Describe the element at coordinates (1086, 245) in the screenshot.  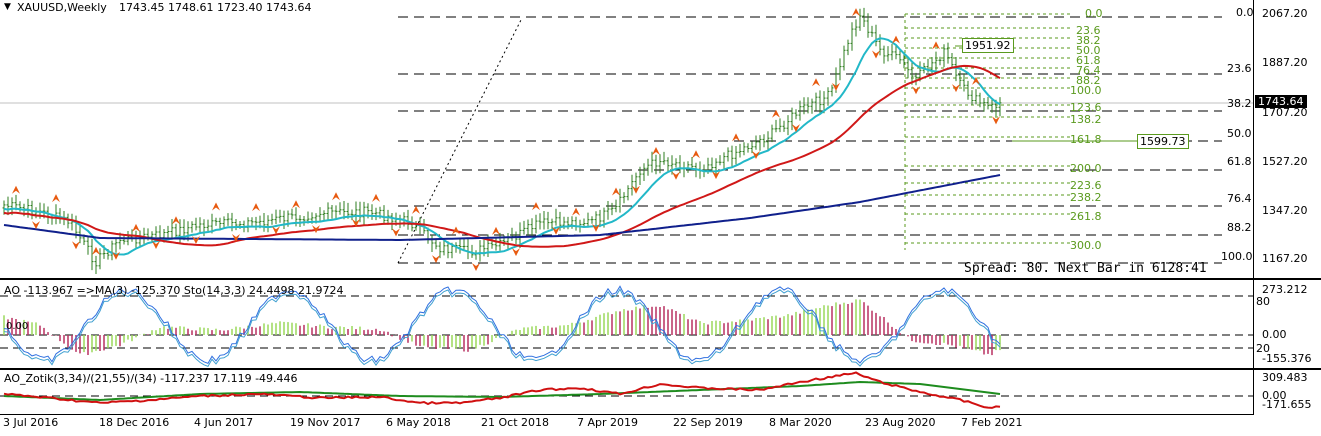
I see `fib-ext-label: 300.0` at that location.